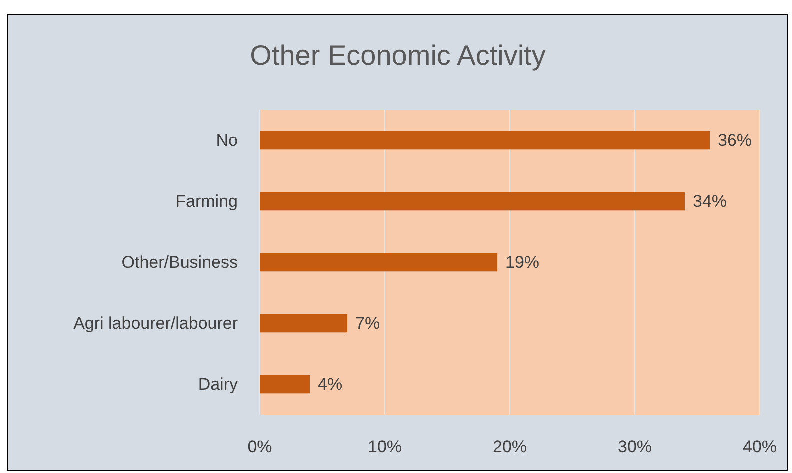  What do you see at coordinates (227, 140) in the screenshot?
I see `y-tick-label: No` at bounding box center [227, 140].